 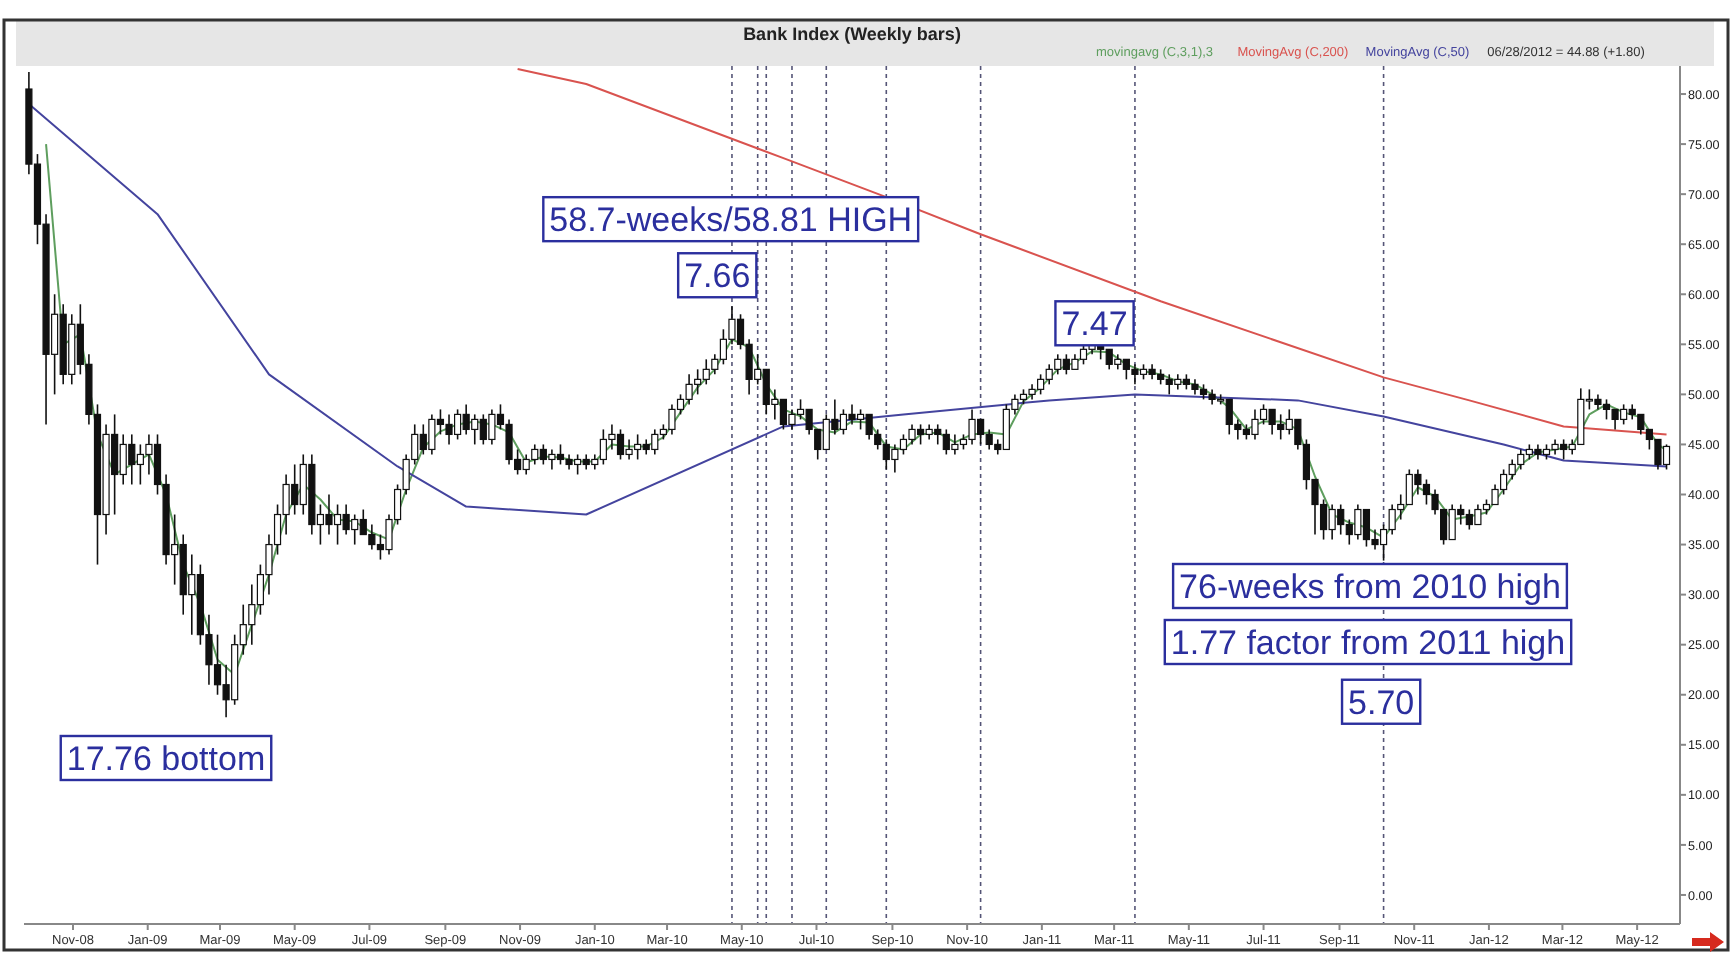 What do you see at coordinates (852, 34) in the screenshot?
I see `chart-title: Bank Index (Weekly bars)` at bounding box center [852, 34].